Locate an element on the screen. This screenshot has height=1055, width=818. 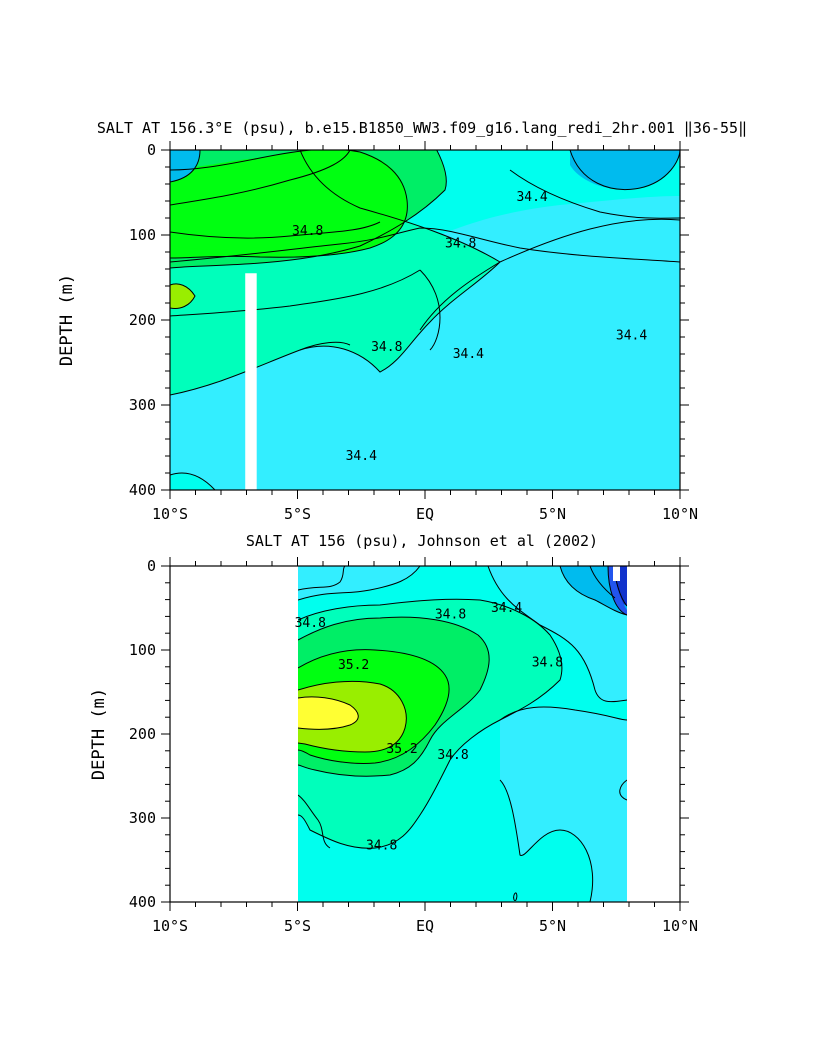
bot-x-tick-label: 10°S is located at coordinates (170, 926).